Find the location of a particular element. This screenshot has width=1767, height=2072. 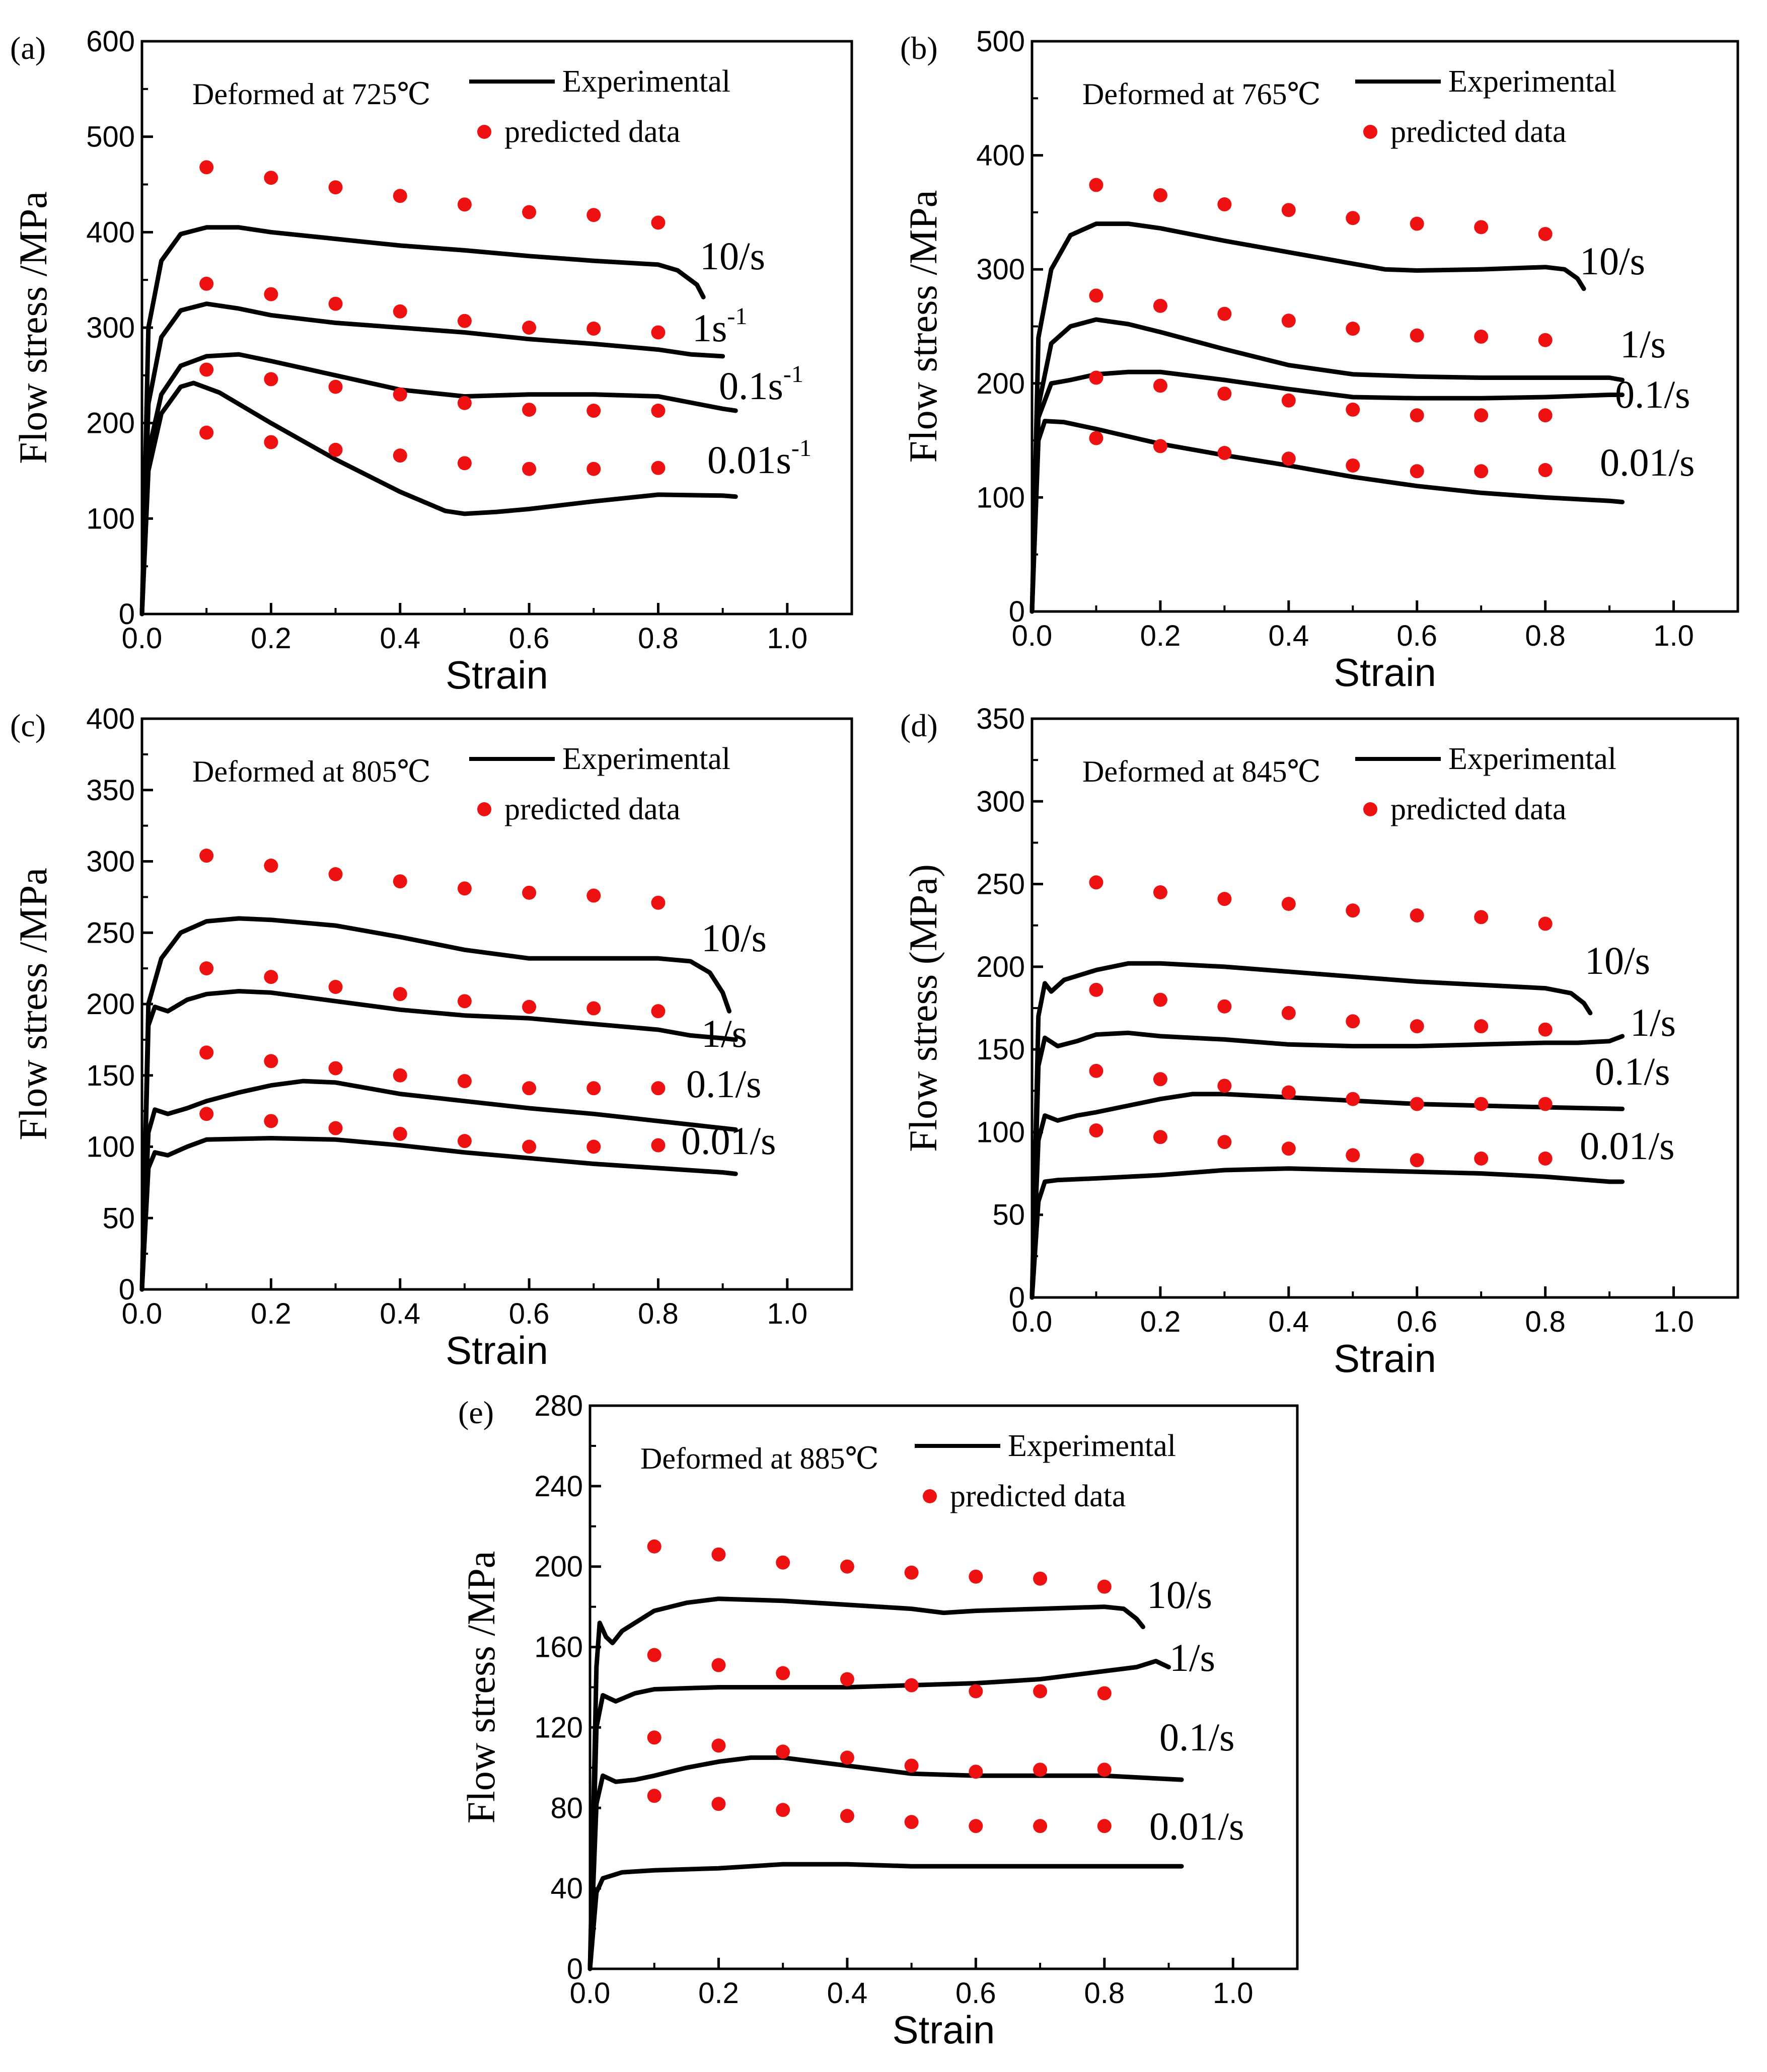

x-axis-label: Strain is located at coordinates (944, 2030).